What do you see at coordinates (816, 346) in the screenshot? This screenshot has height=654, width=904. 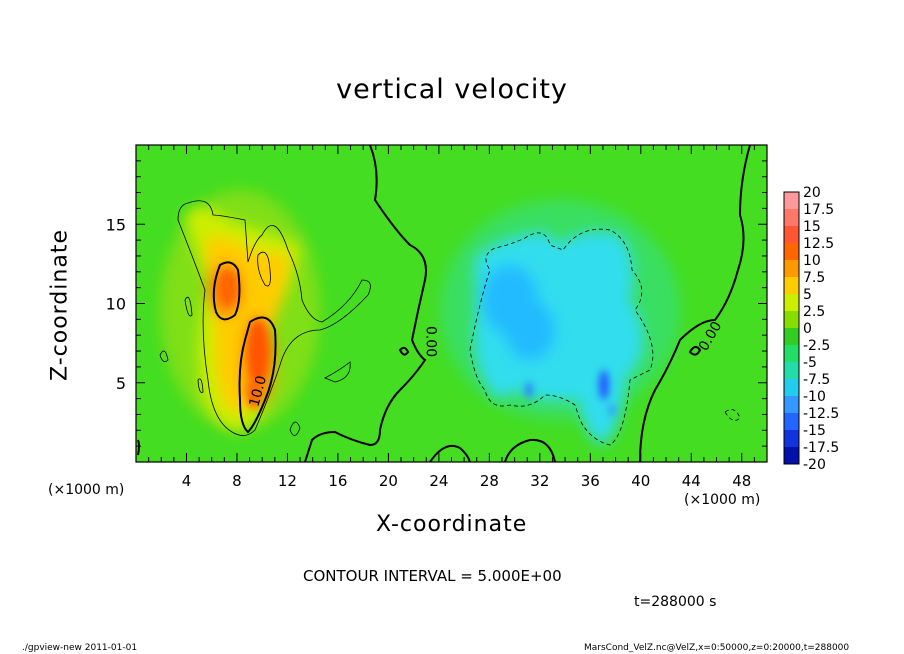 I see `colorbar-label: -2.5` at bounding box center [816, 346].